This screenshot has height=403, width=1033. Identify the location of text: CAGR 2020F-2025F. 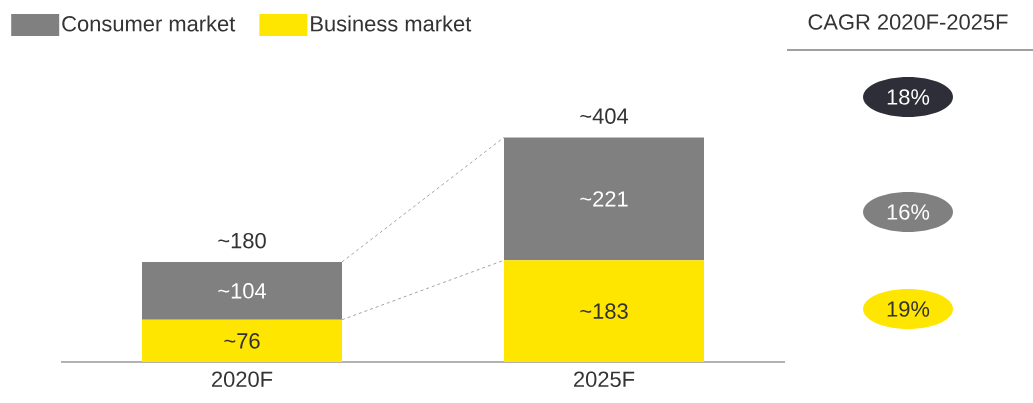
(908, 22).